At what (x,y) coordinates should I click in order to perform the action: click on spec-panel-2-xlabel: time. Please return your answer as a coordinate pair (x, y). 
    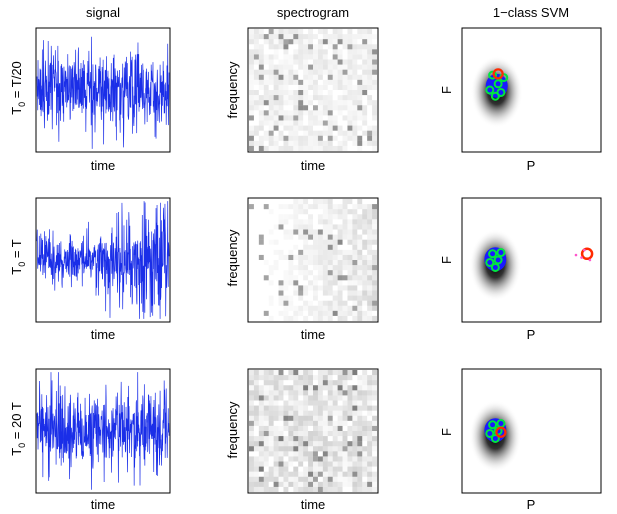
    Looking at the image, I should click on (313, 504).